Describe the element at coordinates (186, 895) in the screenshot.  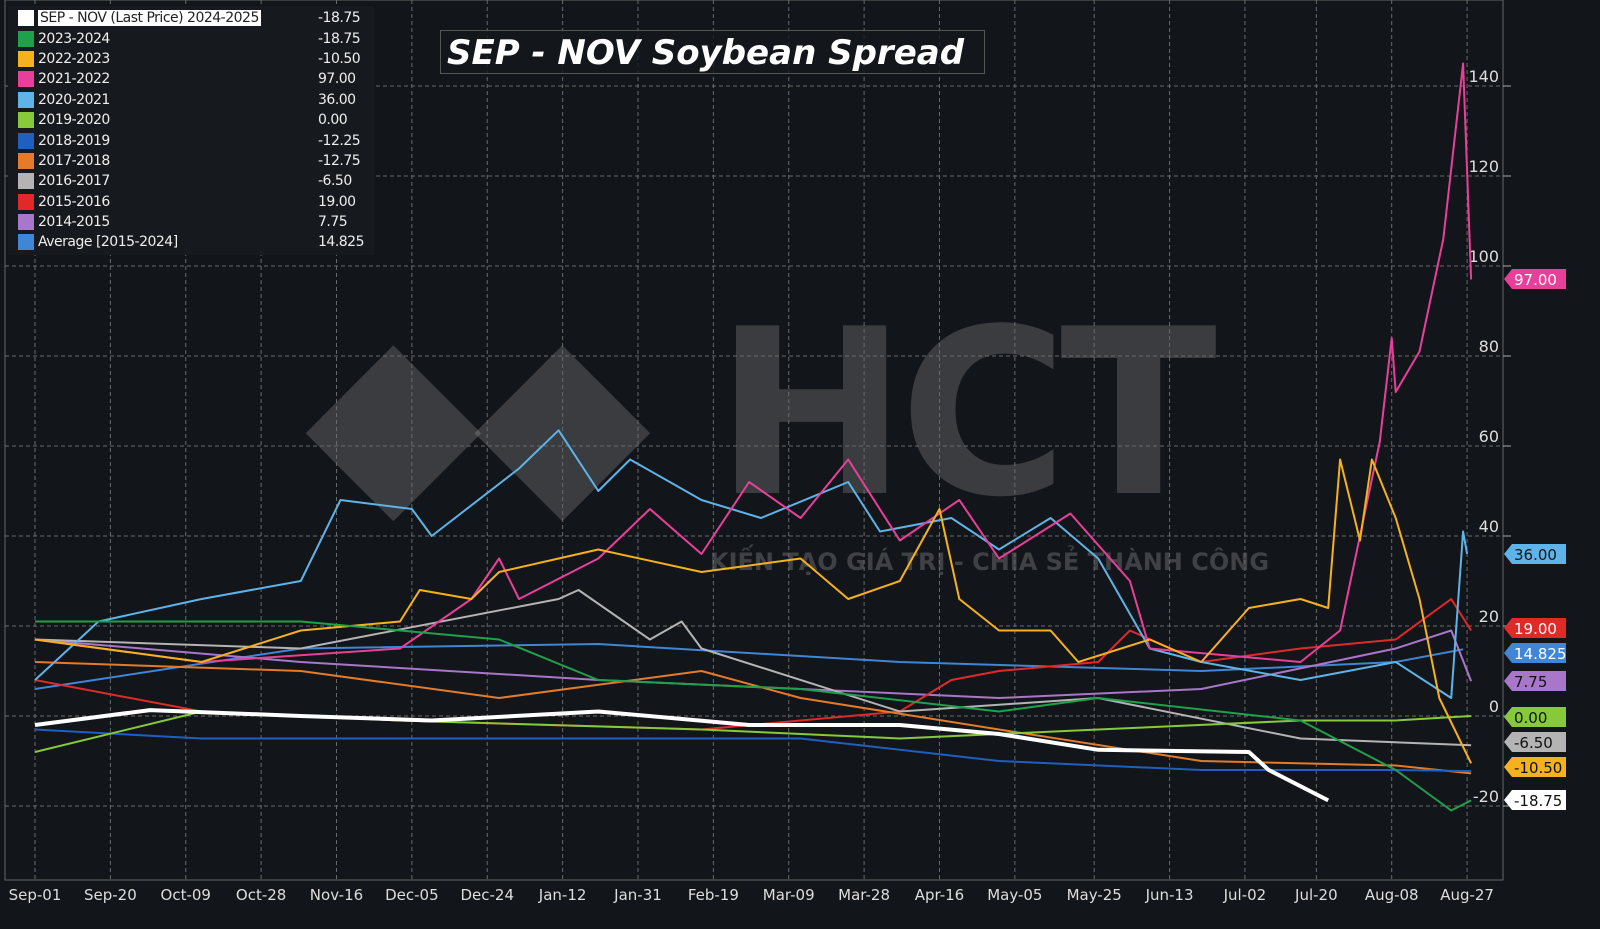
I see `x-tick-label: Oct-09` at that location.